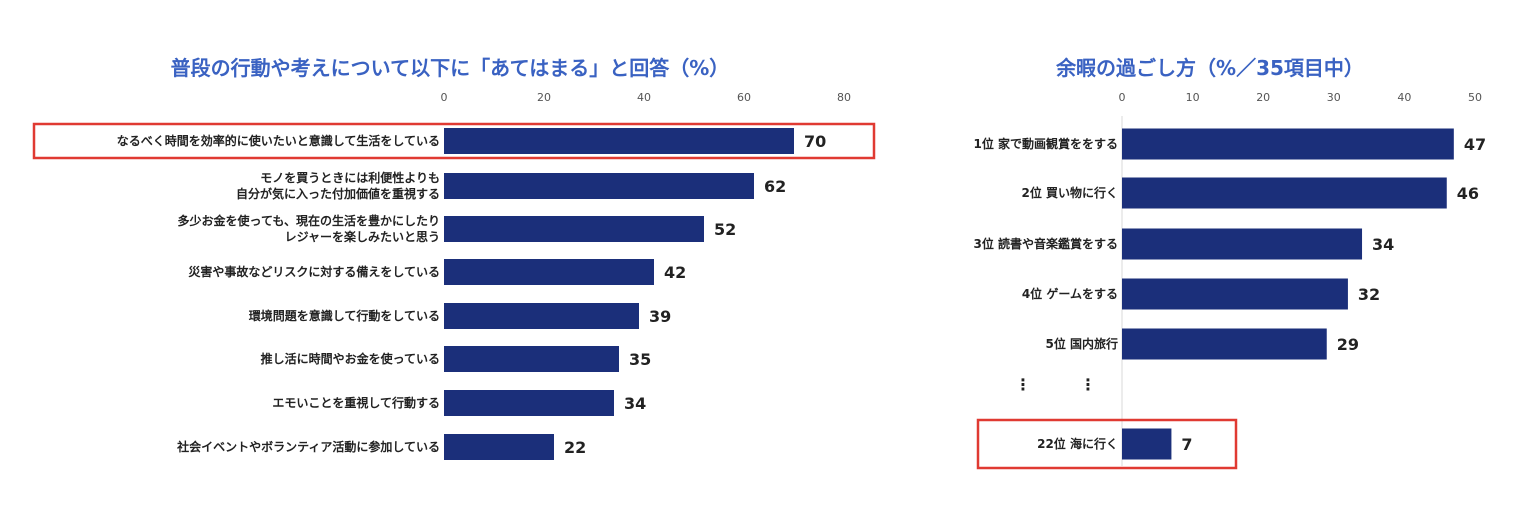  What do you see at coordinates (844, 97) in the screenshot?
I see `left-tick-label: 80` at bounding box center [844, 97].